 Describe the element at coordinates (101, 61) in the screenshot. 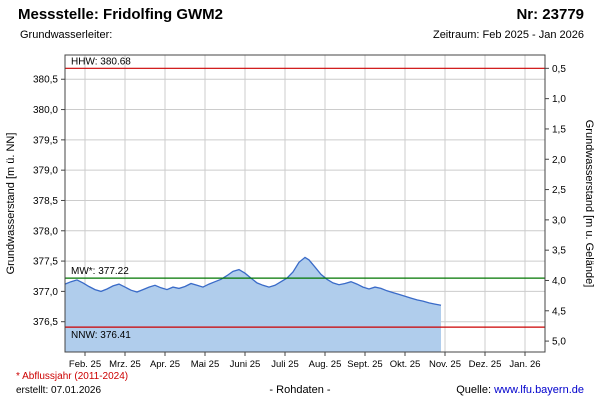

I see `refline-label-hhw: HHW: 380.68` at that location.